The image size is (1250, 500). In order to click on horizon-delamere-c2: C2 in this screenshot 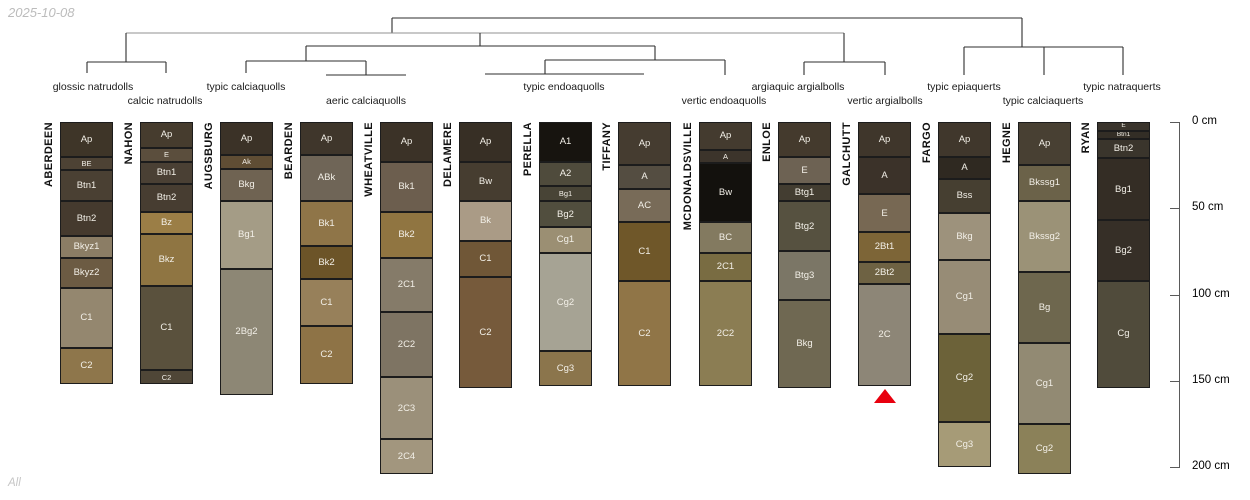, I will do `click(485, 332)`.